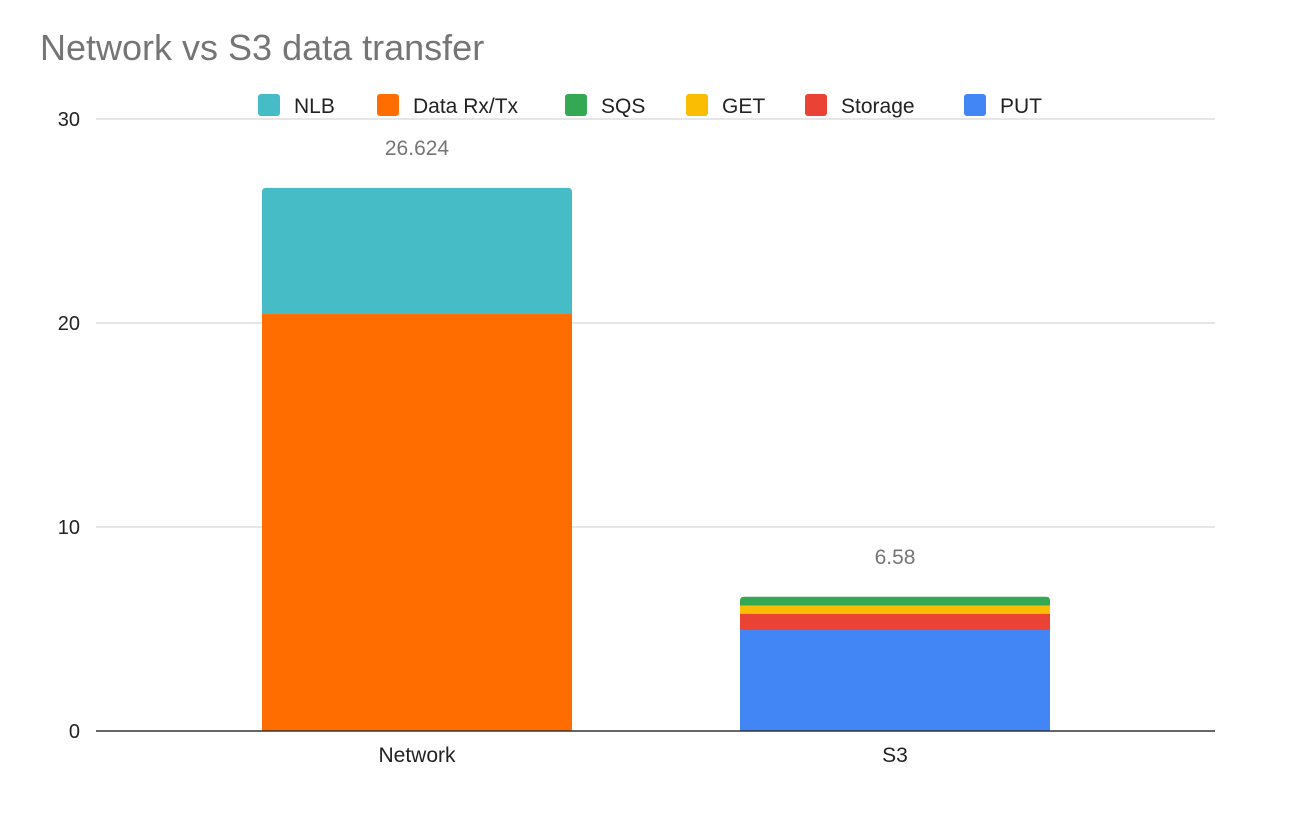  What do you see at coordinates (417, 148) in the screenshot?
I see `total-label: 26.624` at bounding box center [417, 148].